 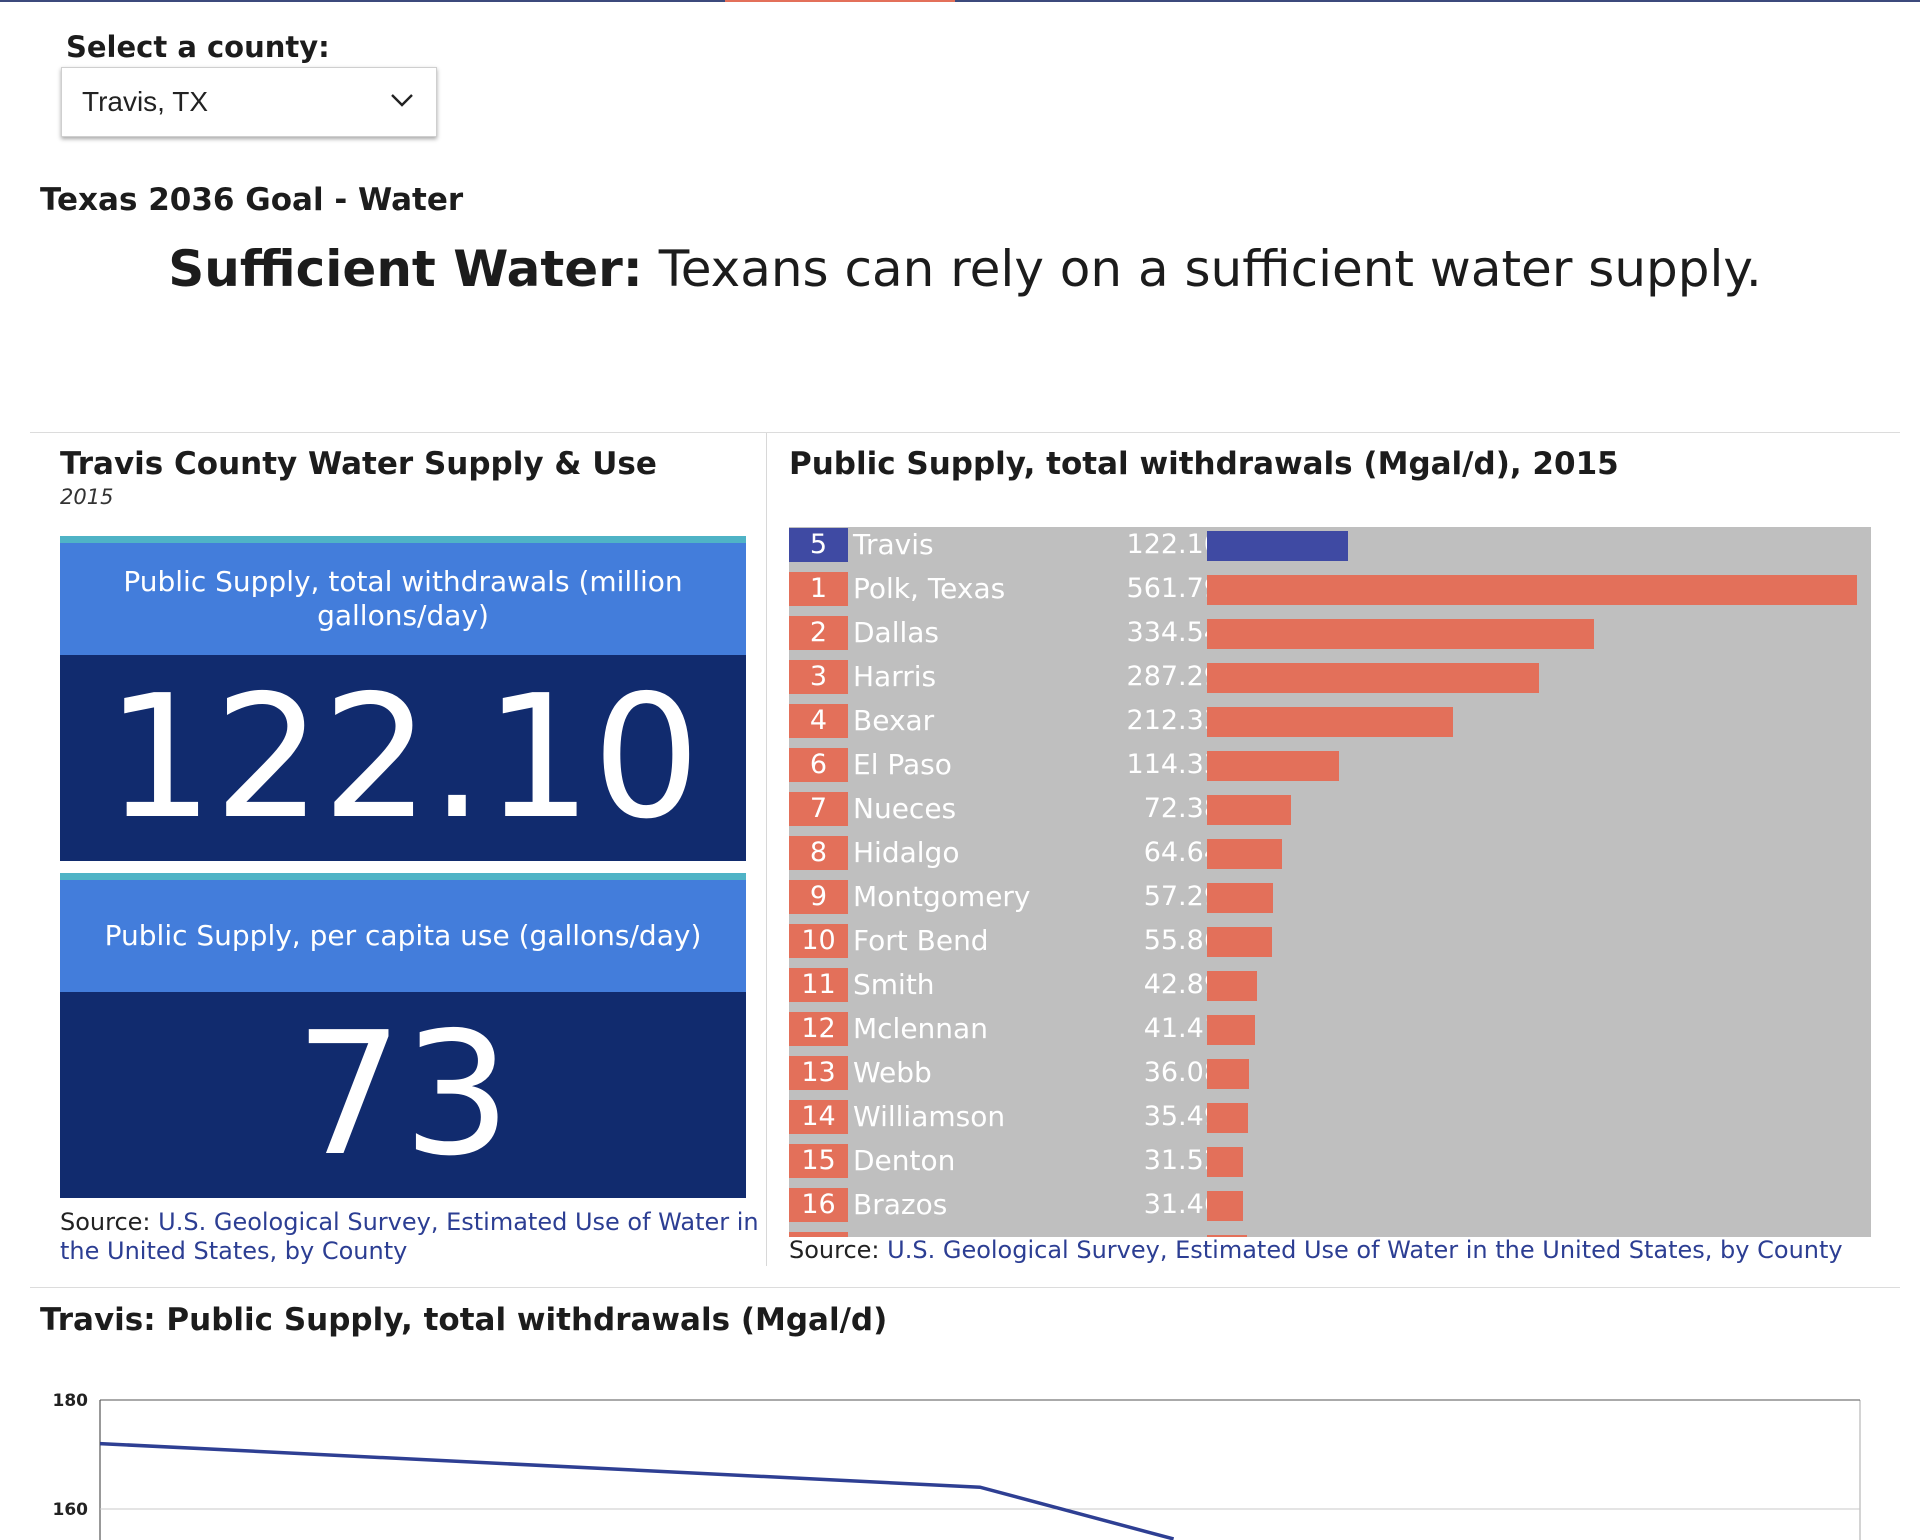 I want to click on rank-number: 11, so click(x=818, y=985).